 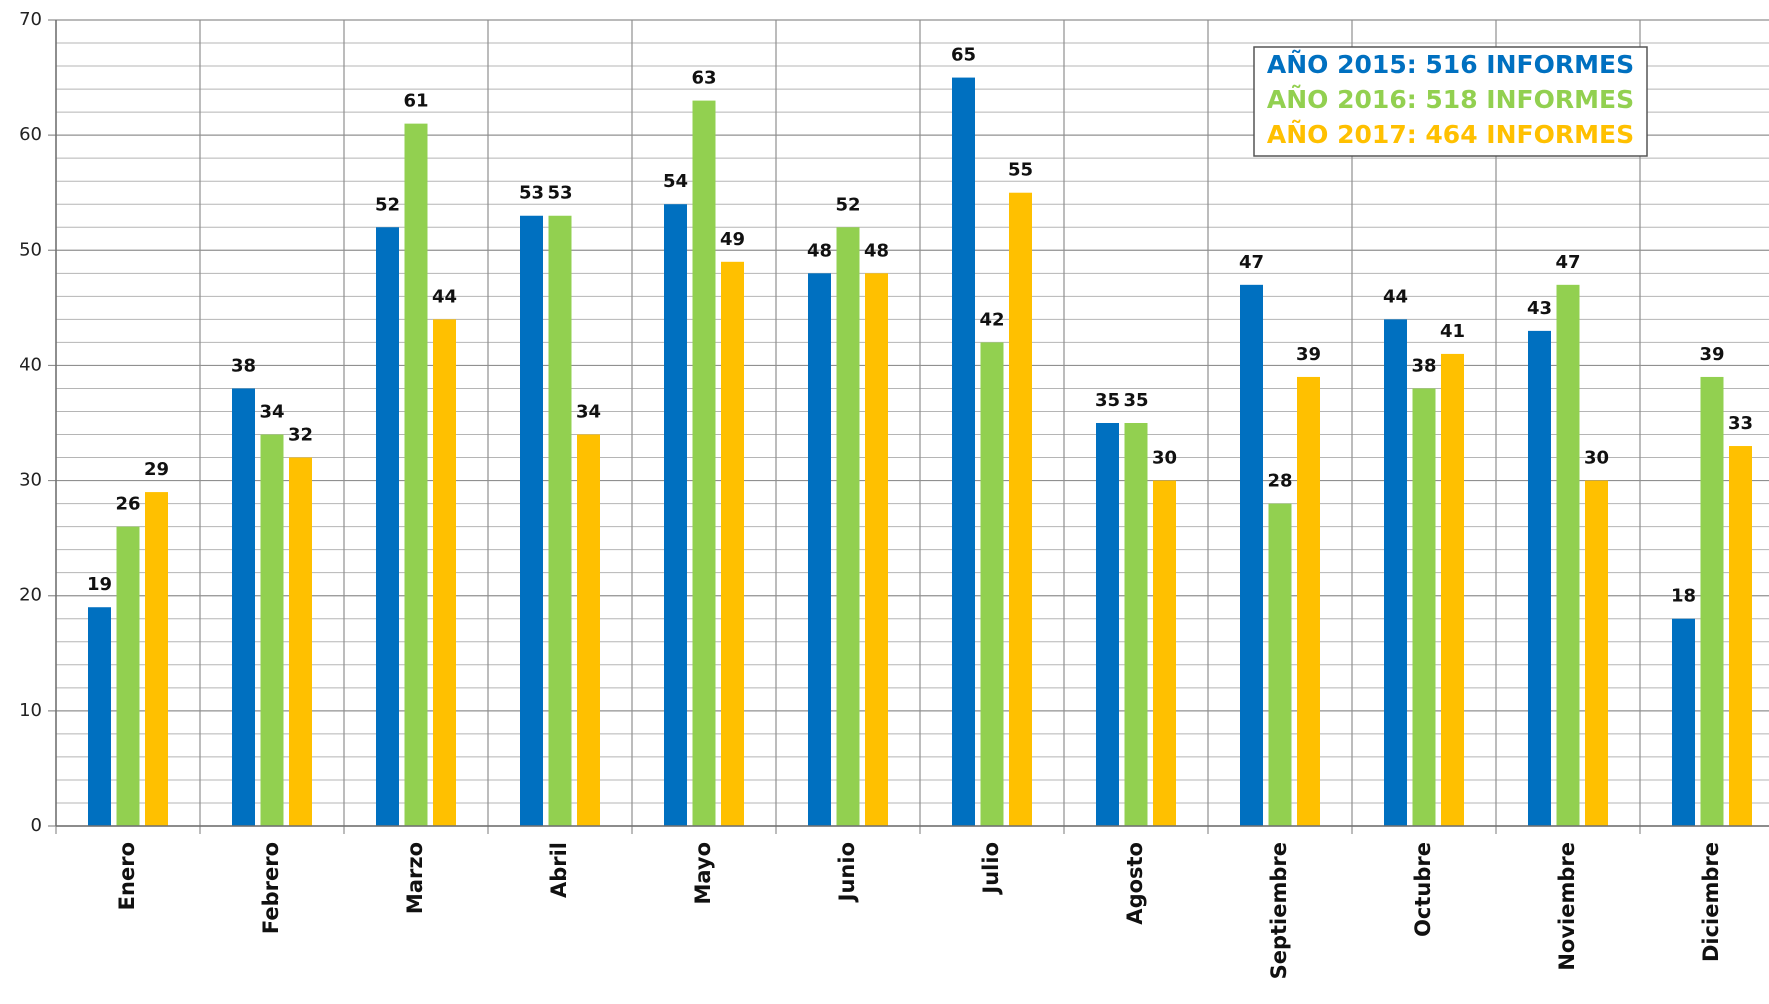 I want to click on data-label: 18, so click(x=1683, y=596).